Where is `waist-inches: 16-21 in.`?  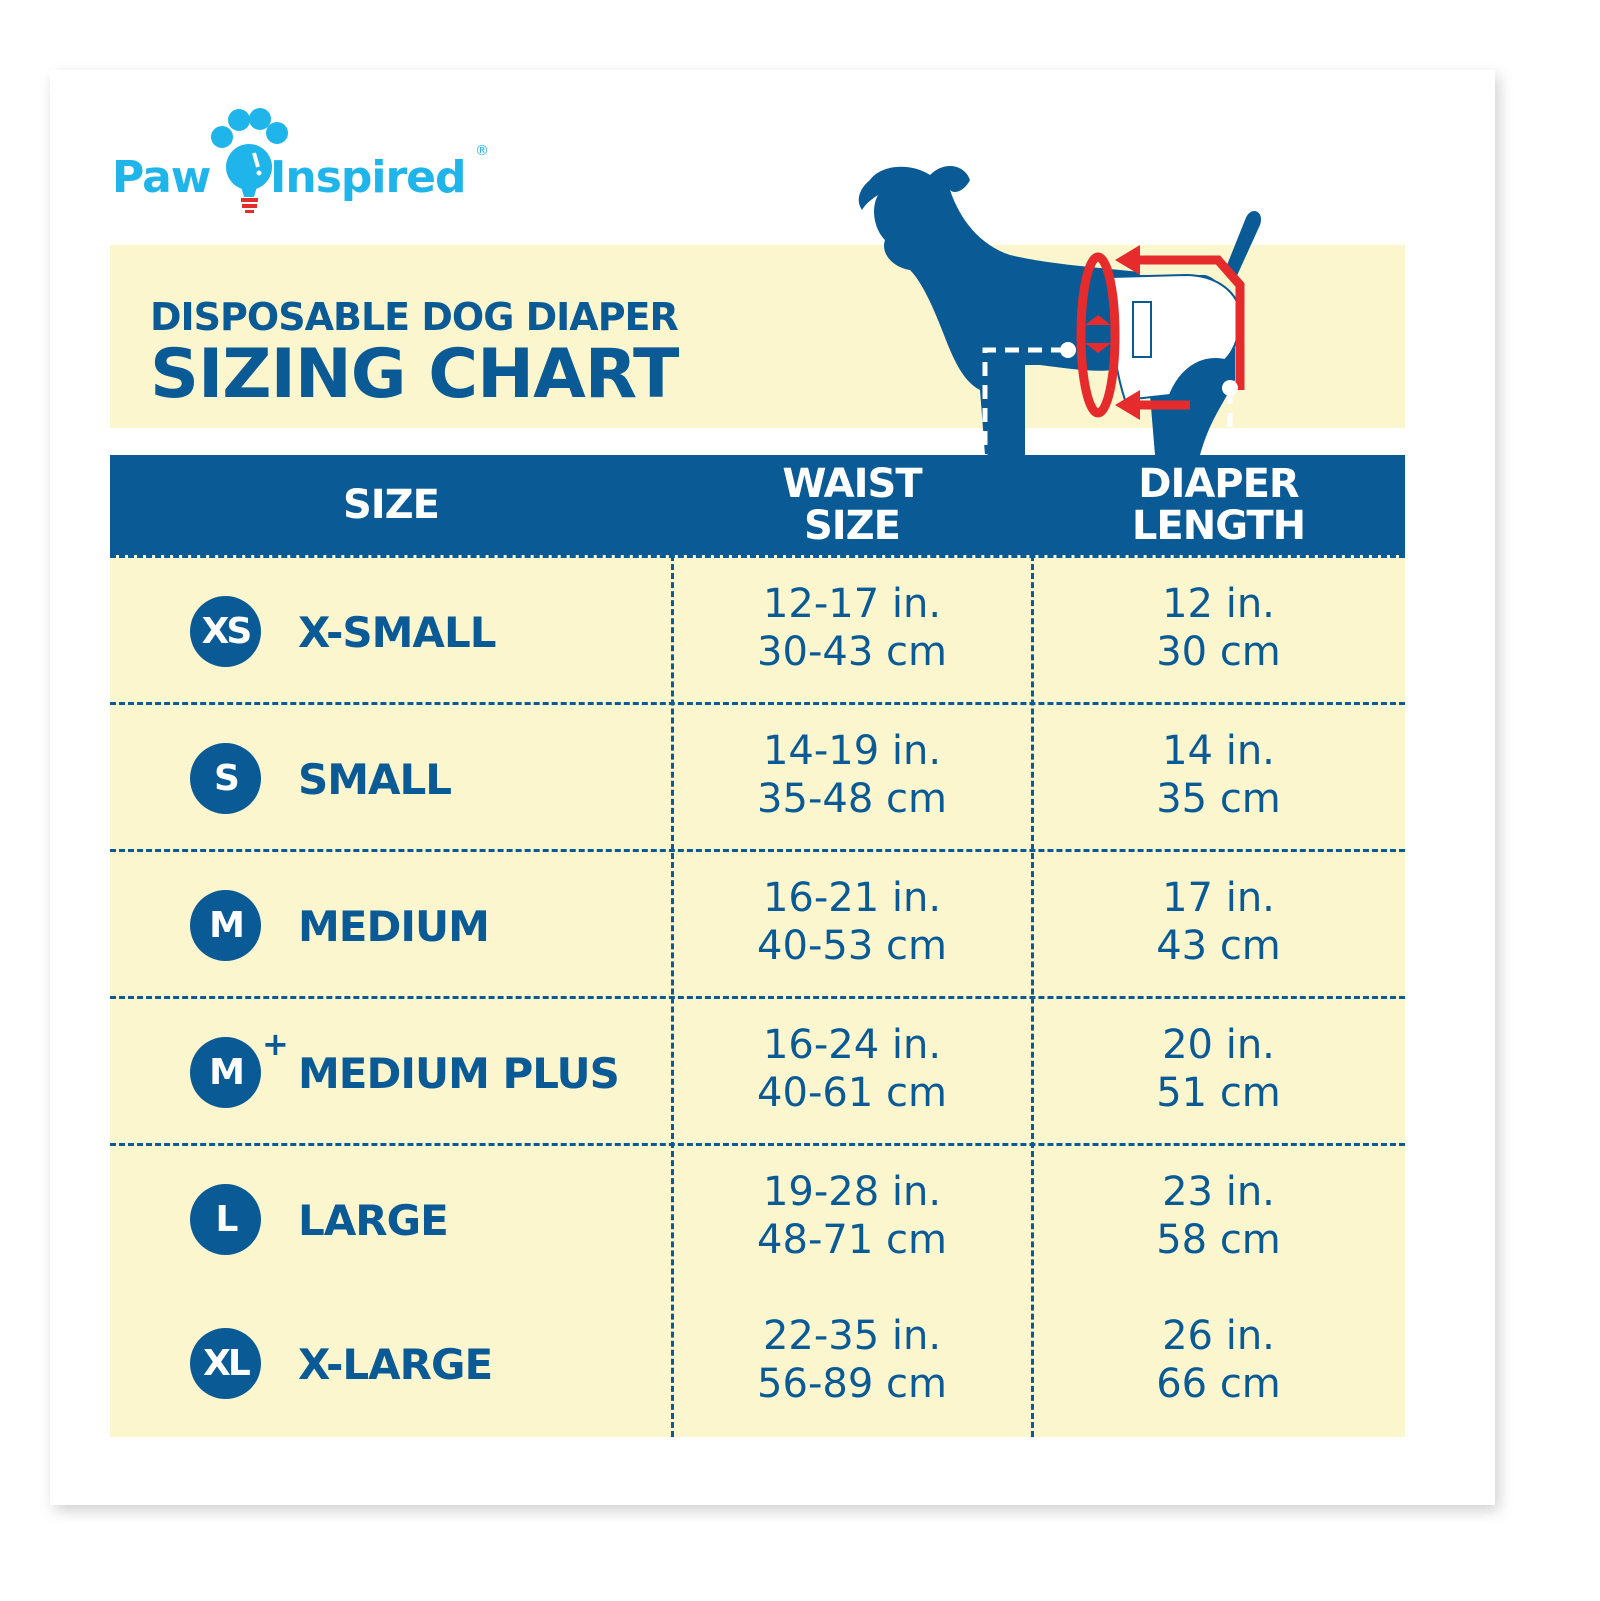
waist-inches: 16-21 in. is located at coordinates (852, 898).